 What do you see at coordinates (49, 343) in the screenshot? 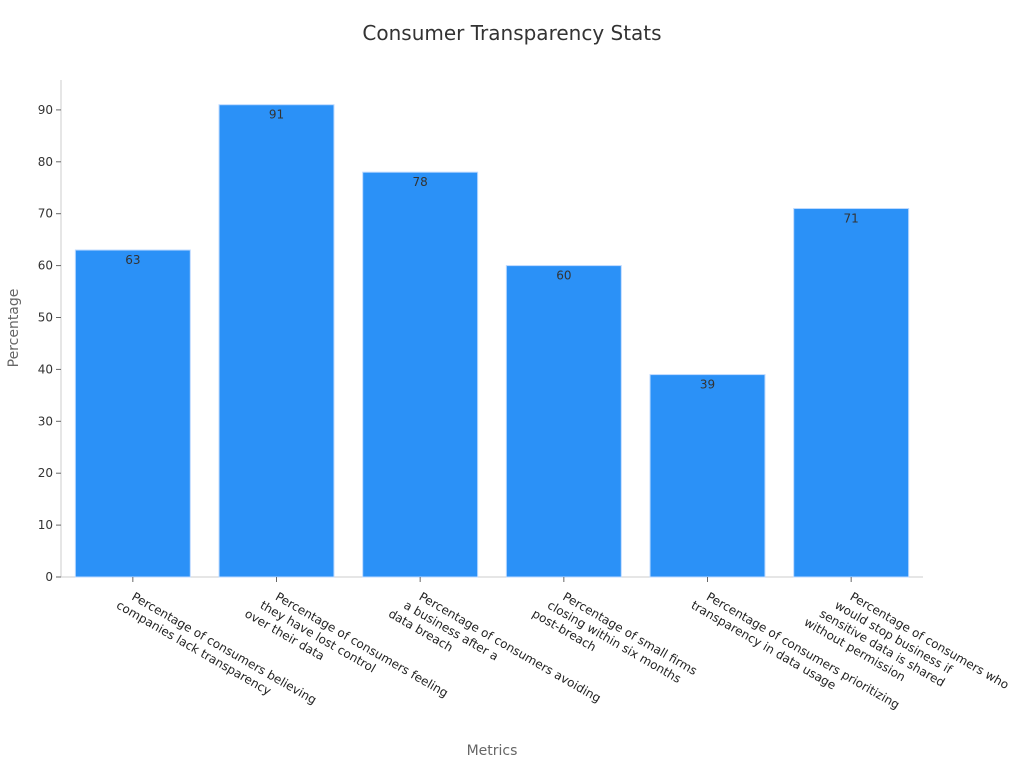
I see `y-ticks: 0 10 20 30 40 50 60 70 80 90` at bounding box center [49, 343].